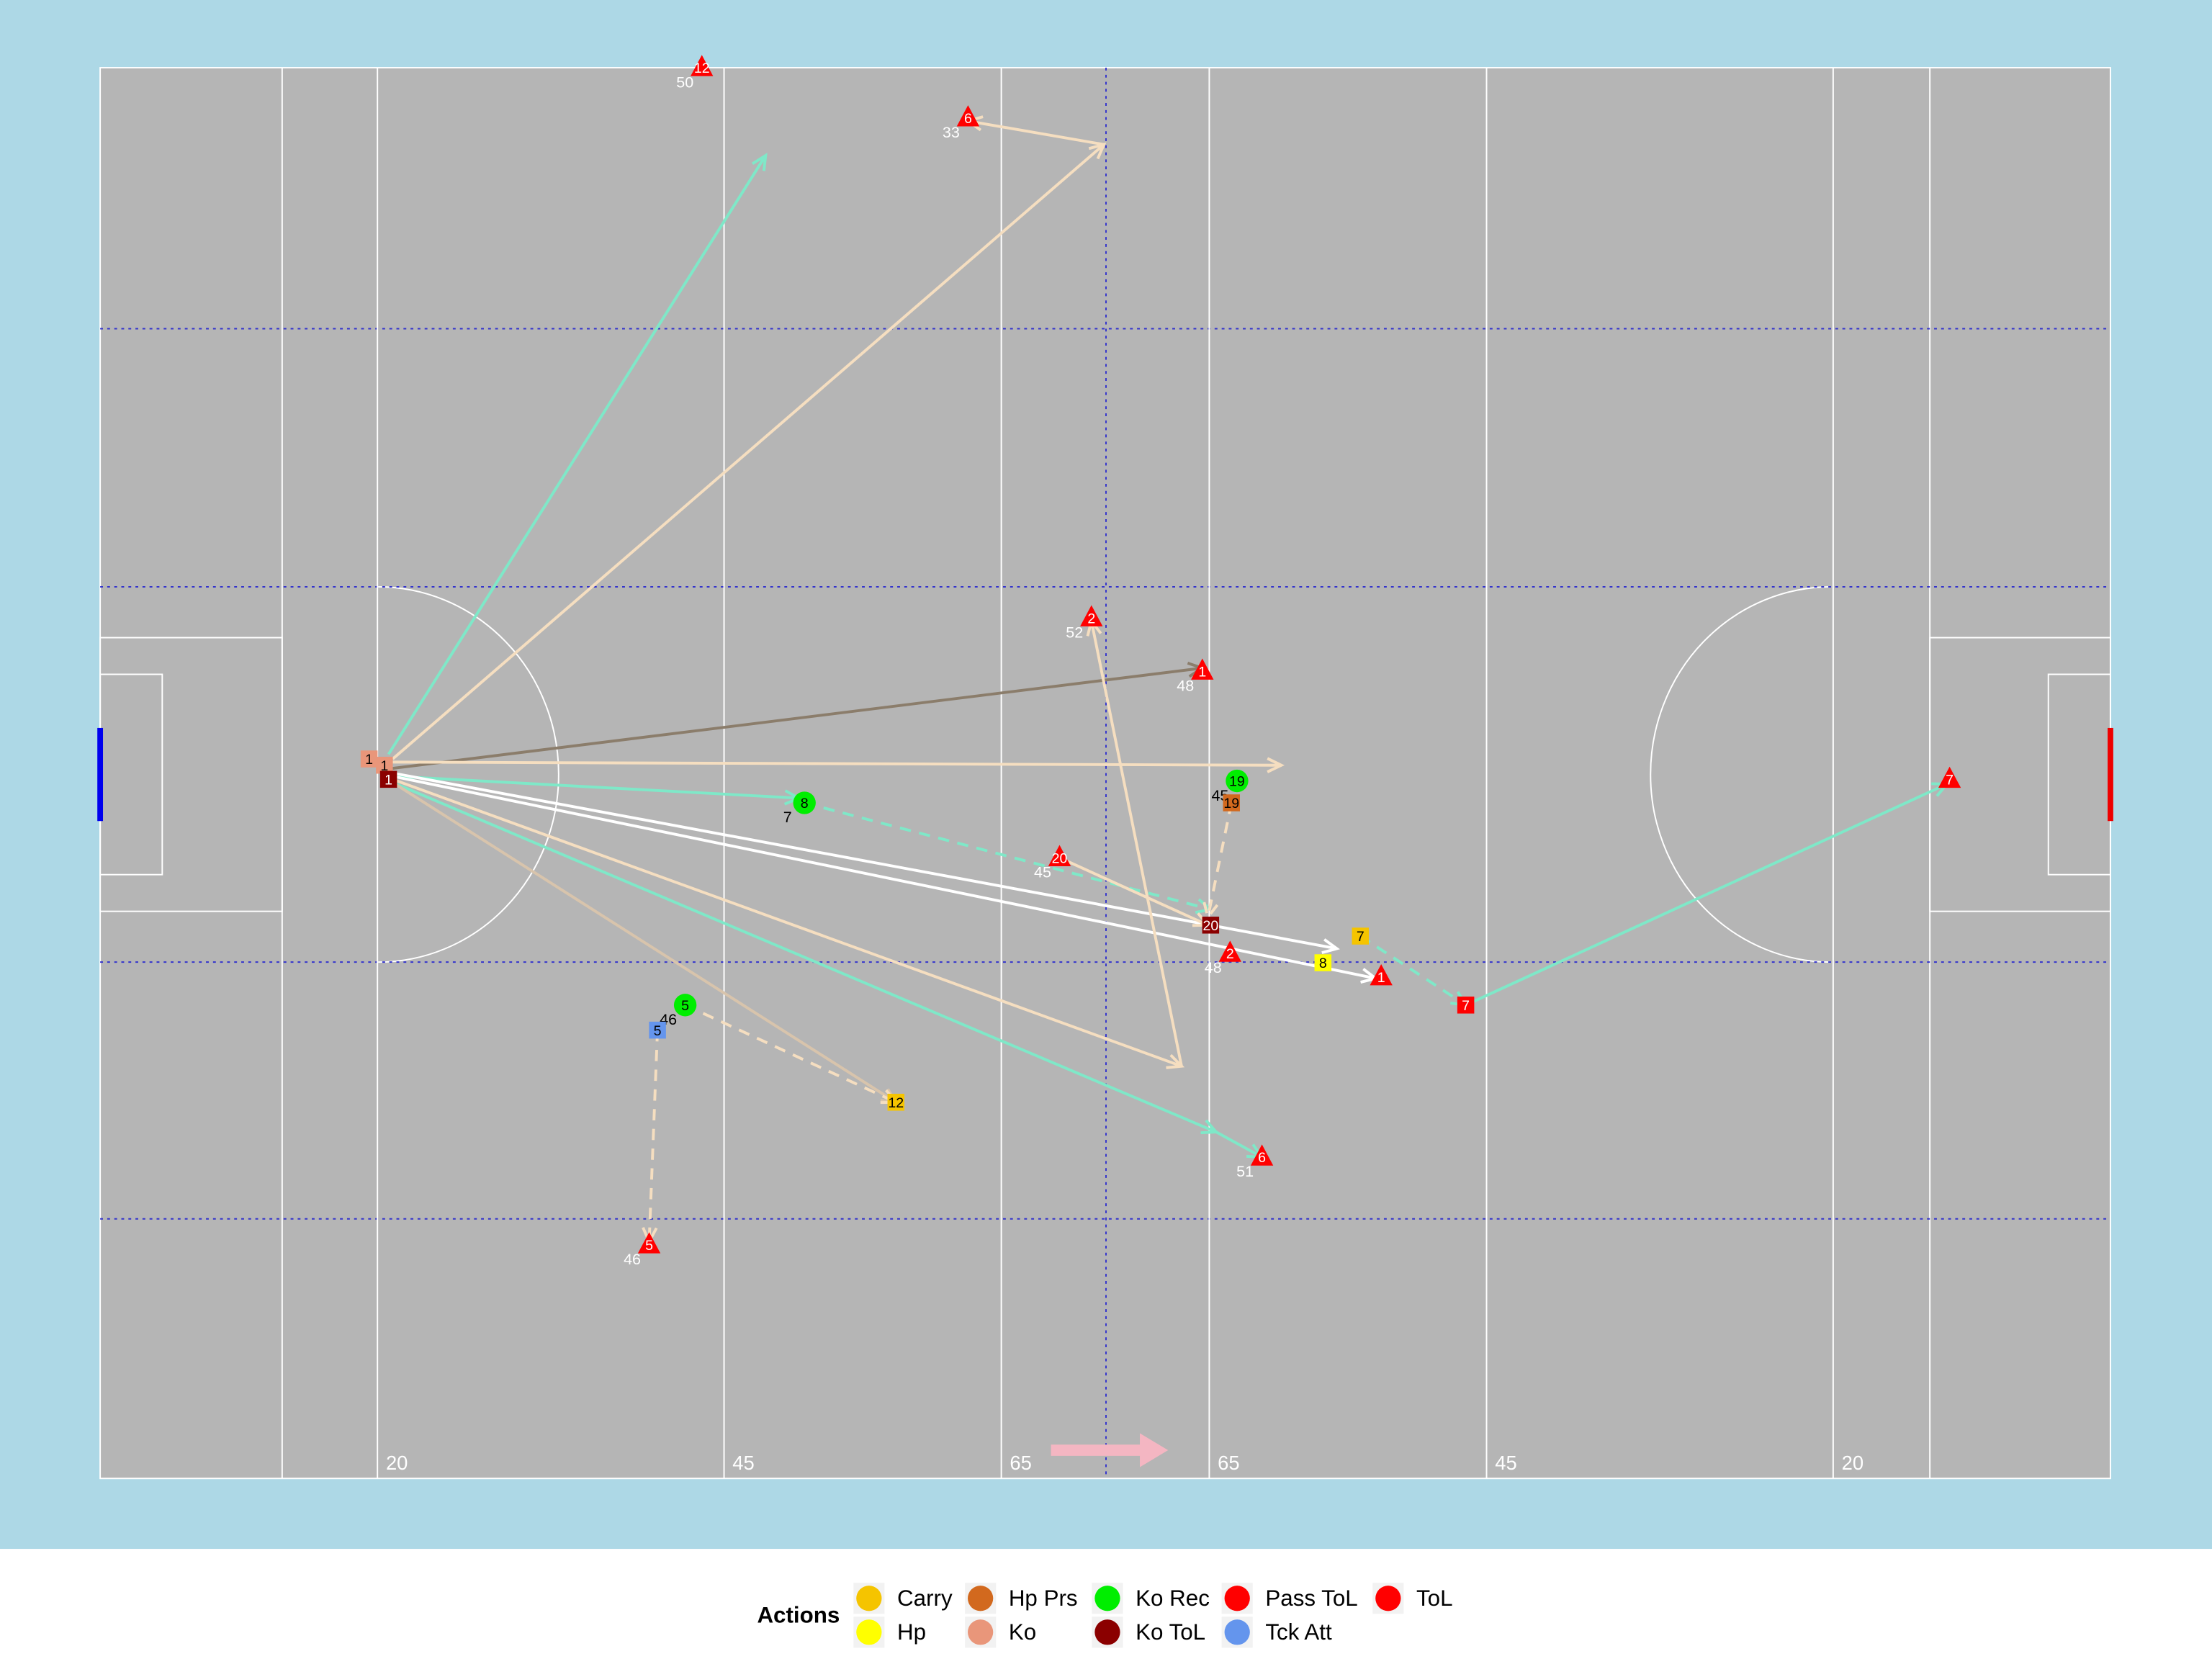 Image resolution: width=2212 pixels, height=1659 pixels. What do you see at coordinates (1311, 1598) in the screenshot?
I see `legend-label: Pass ToL` at bounding box center [1311, 1598].